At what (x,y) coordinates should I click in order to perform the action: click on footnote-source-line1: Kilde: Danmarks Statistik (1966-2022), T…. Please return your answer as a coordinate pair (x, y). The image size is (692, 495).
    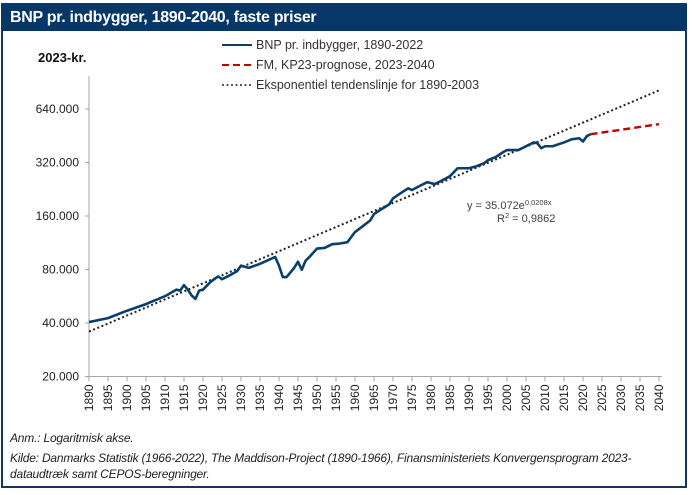
    Looking at the image, I should click on (321, 458).